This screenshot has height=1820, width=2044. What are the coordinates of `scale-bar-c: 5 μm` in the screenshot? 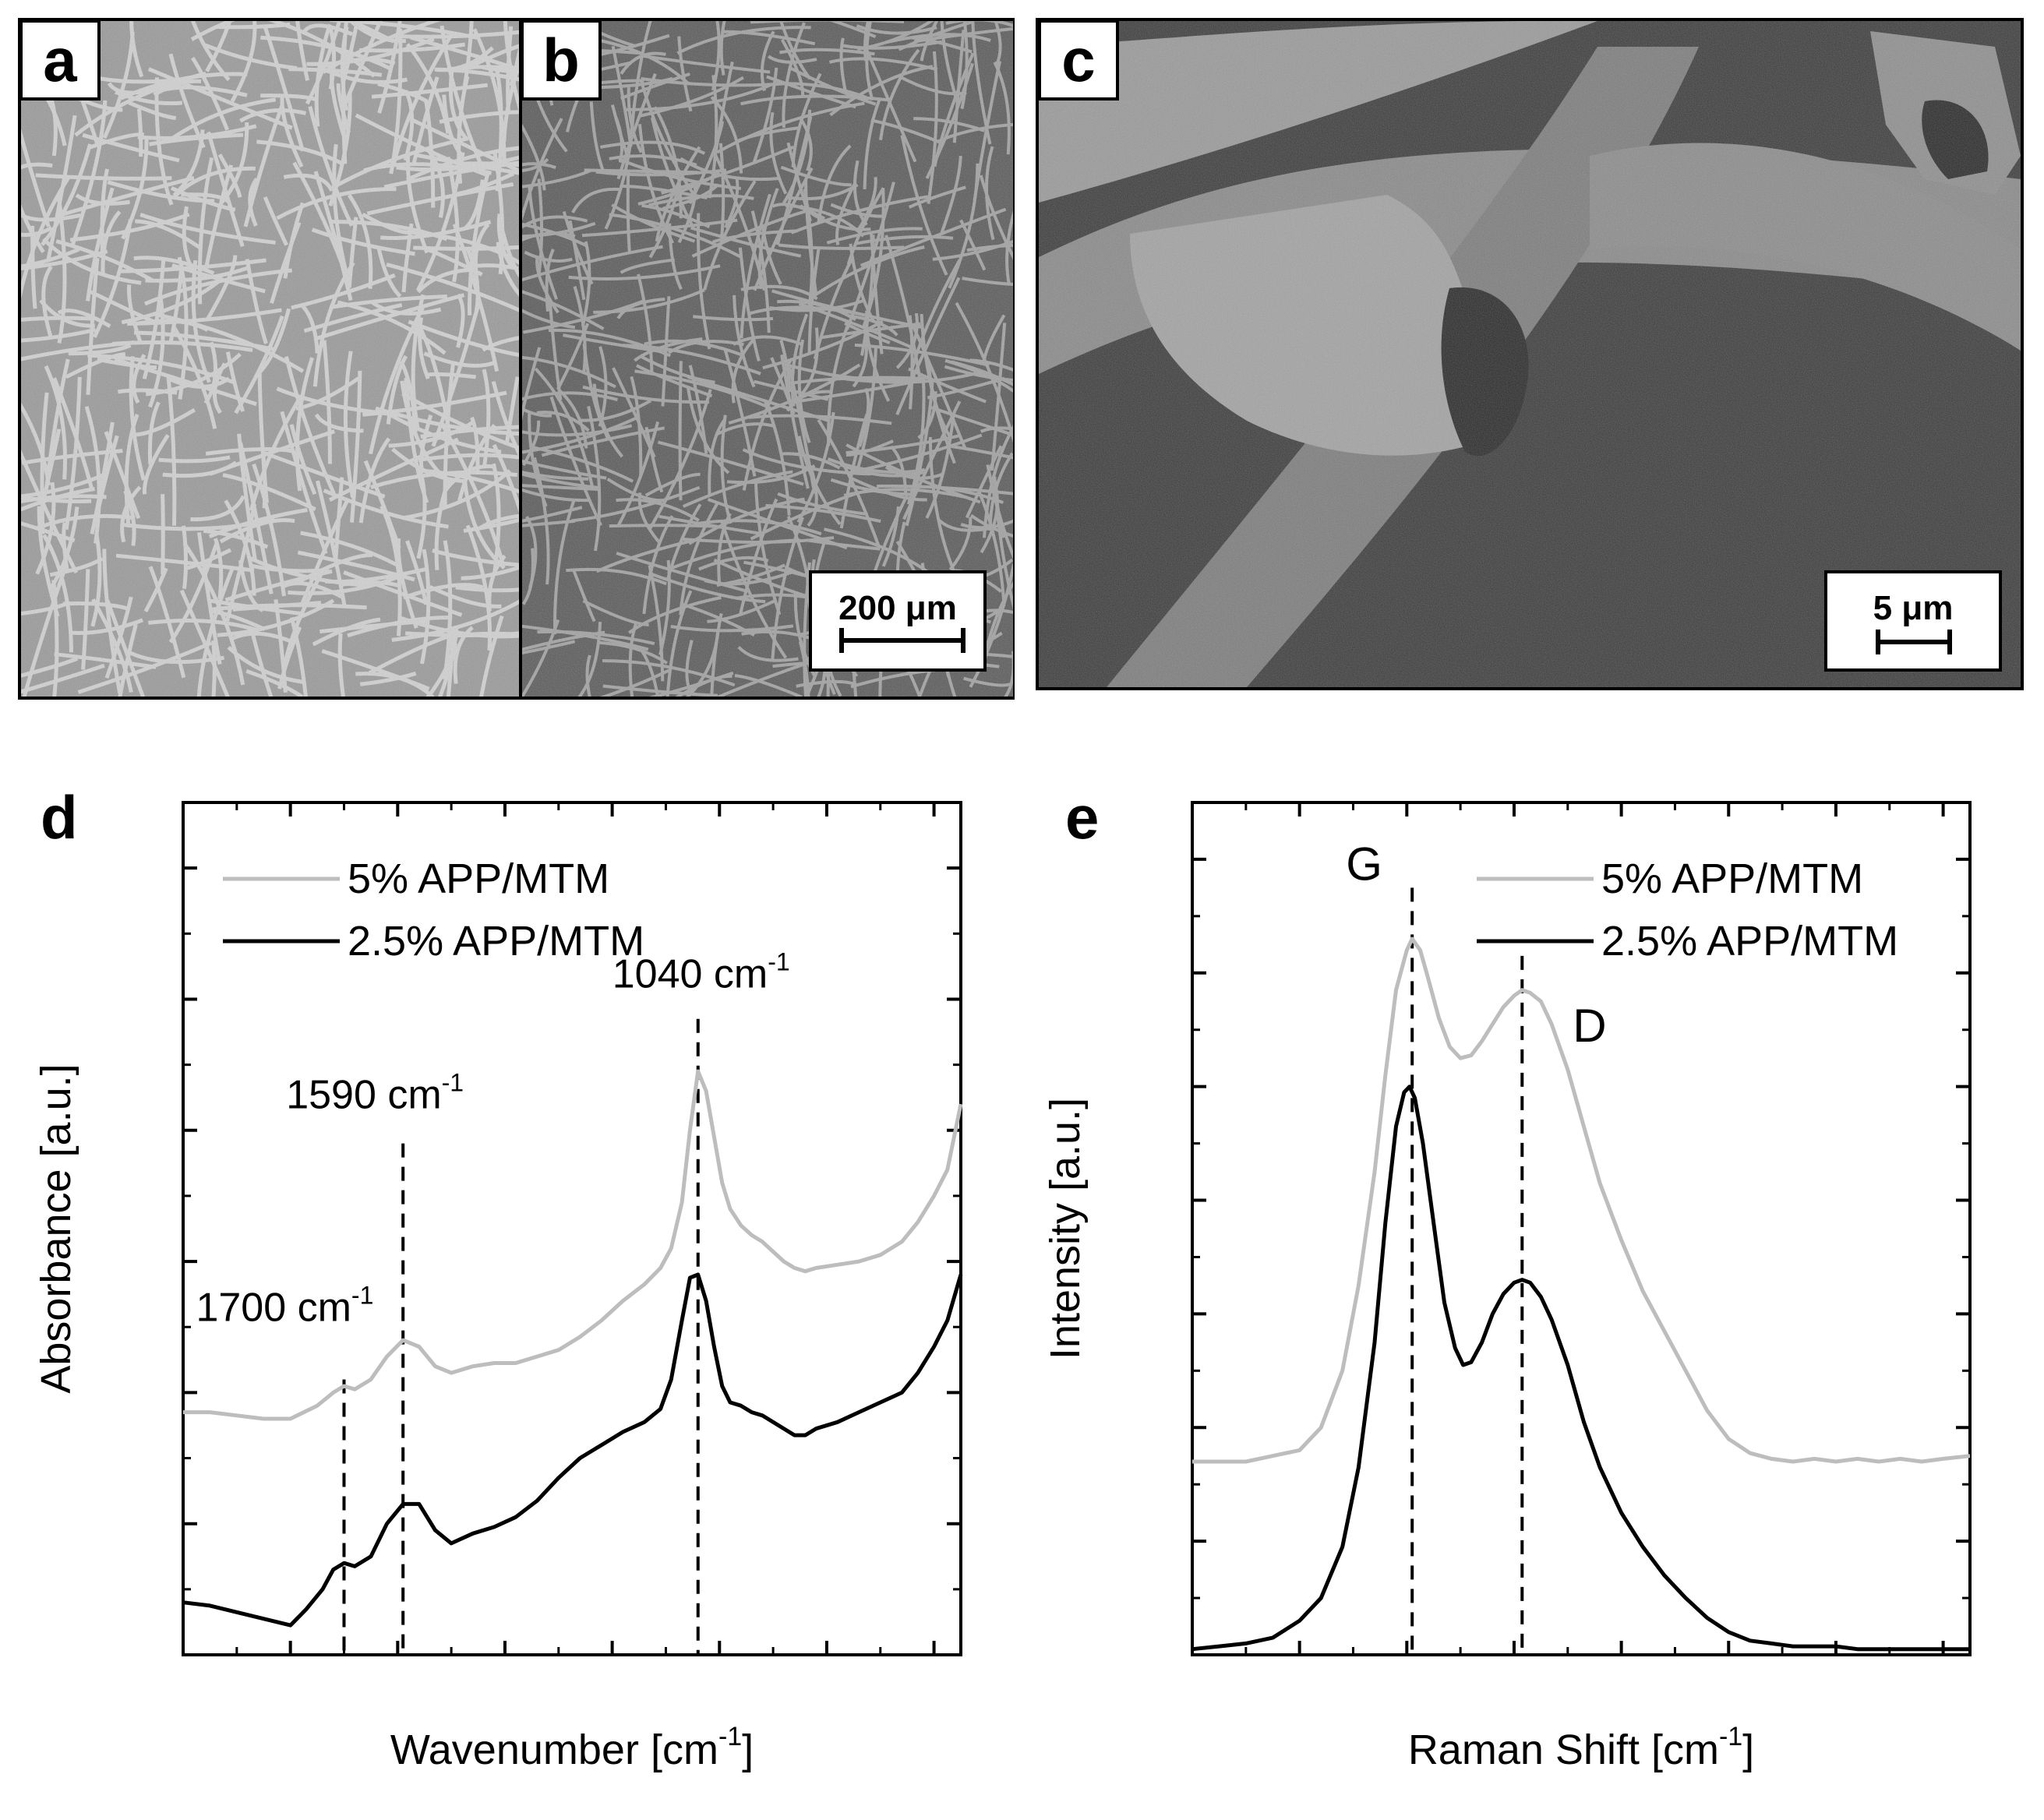 It's located at (1913, 621).